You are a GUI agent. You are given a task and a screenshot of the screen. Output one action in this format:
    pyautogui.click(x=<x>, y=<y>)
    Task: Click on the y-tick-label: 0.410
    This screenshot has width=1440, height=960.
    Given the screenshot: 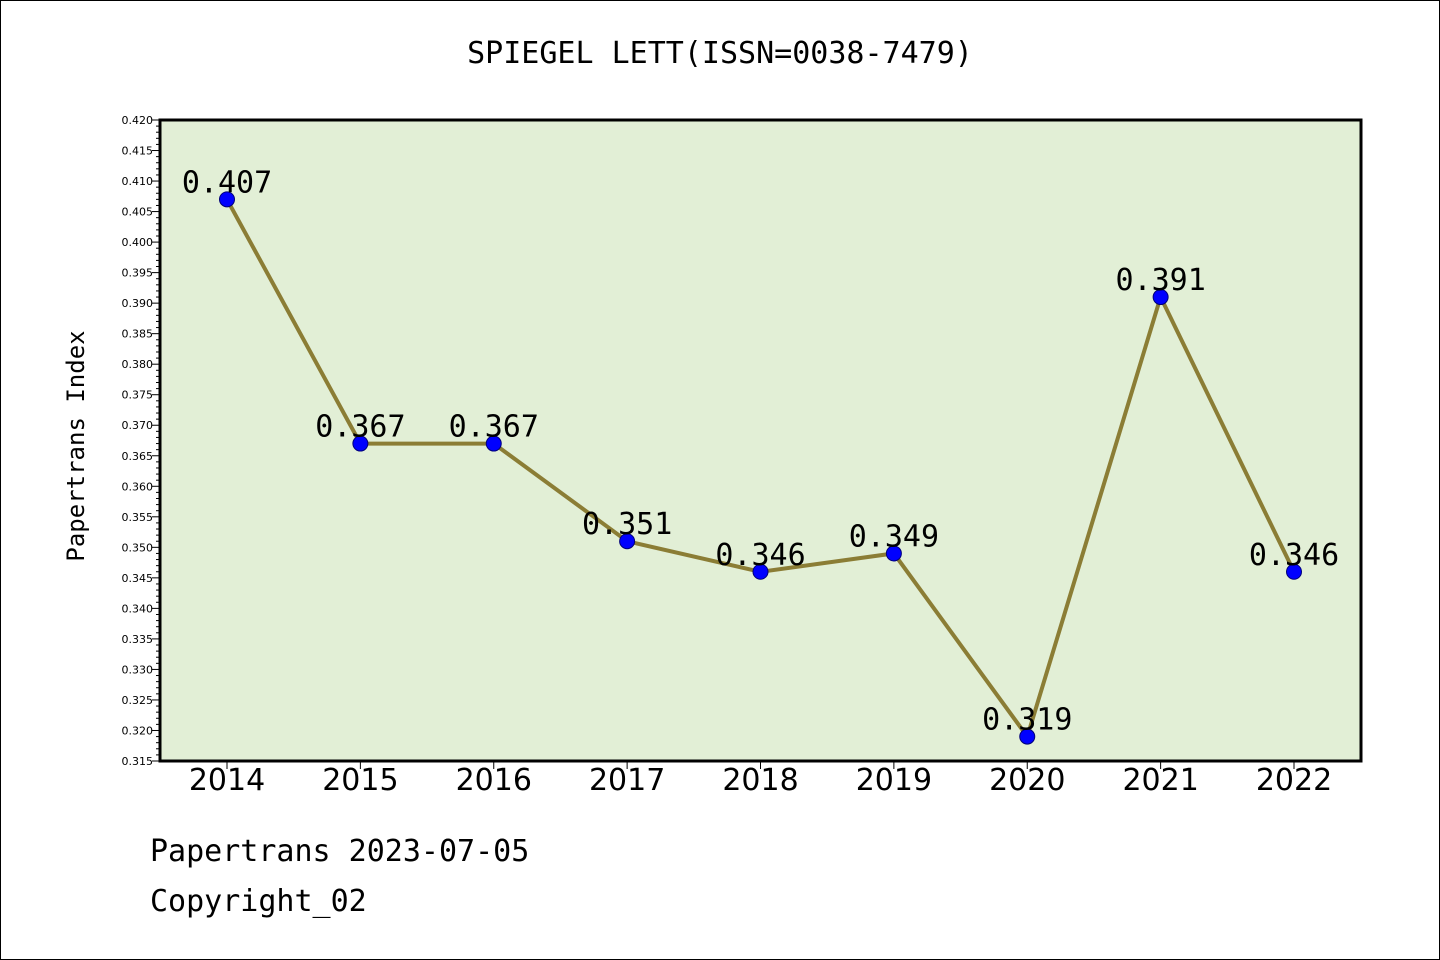 What is the action you would take?
    pyautogui.click(x=138, y=181)
    